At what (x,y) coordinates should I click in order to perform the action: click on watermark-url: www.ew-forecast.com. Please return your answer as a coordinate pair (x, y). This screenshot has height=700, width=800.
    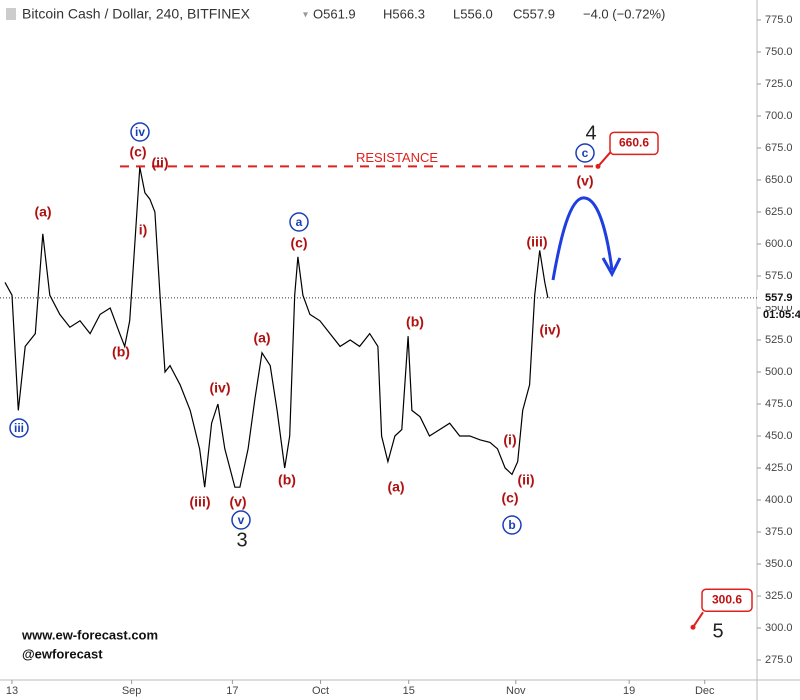
    Looking at the image, I should click on (89, 634).